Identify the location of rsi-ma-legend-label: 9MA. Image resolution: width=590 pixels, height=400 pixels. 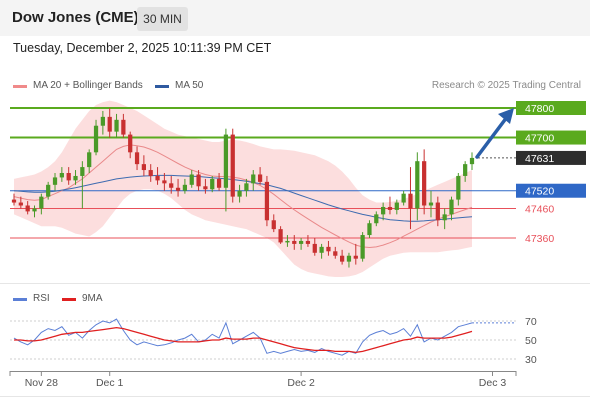
(92, 298).